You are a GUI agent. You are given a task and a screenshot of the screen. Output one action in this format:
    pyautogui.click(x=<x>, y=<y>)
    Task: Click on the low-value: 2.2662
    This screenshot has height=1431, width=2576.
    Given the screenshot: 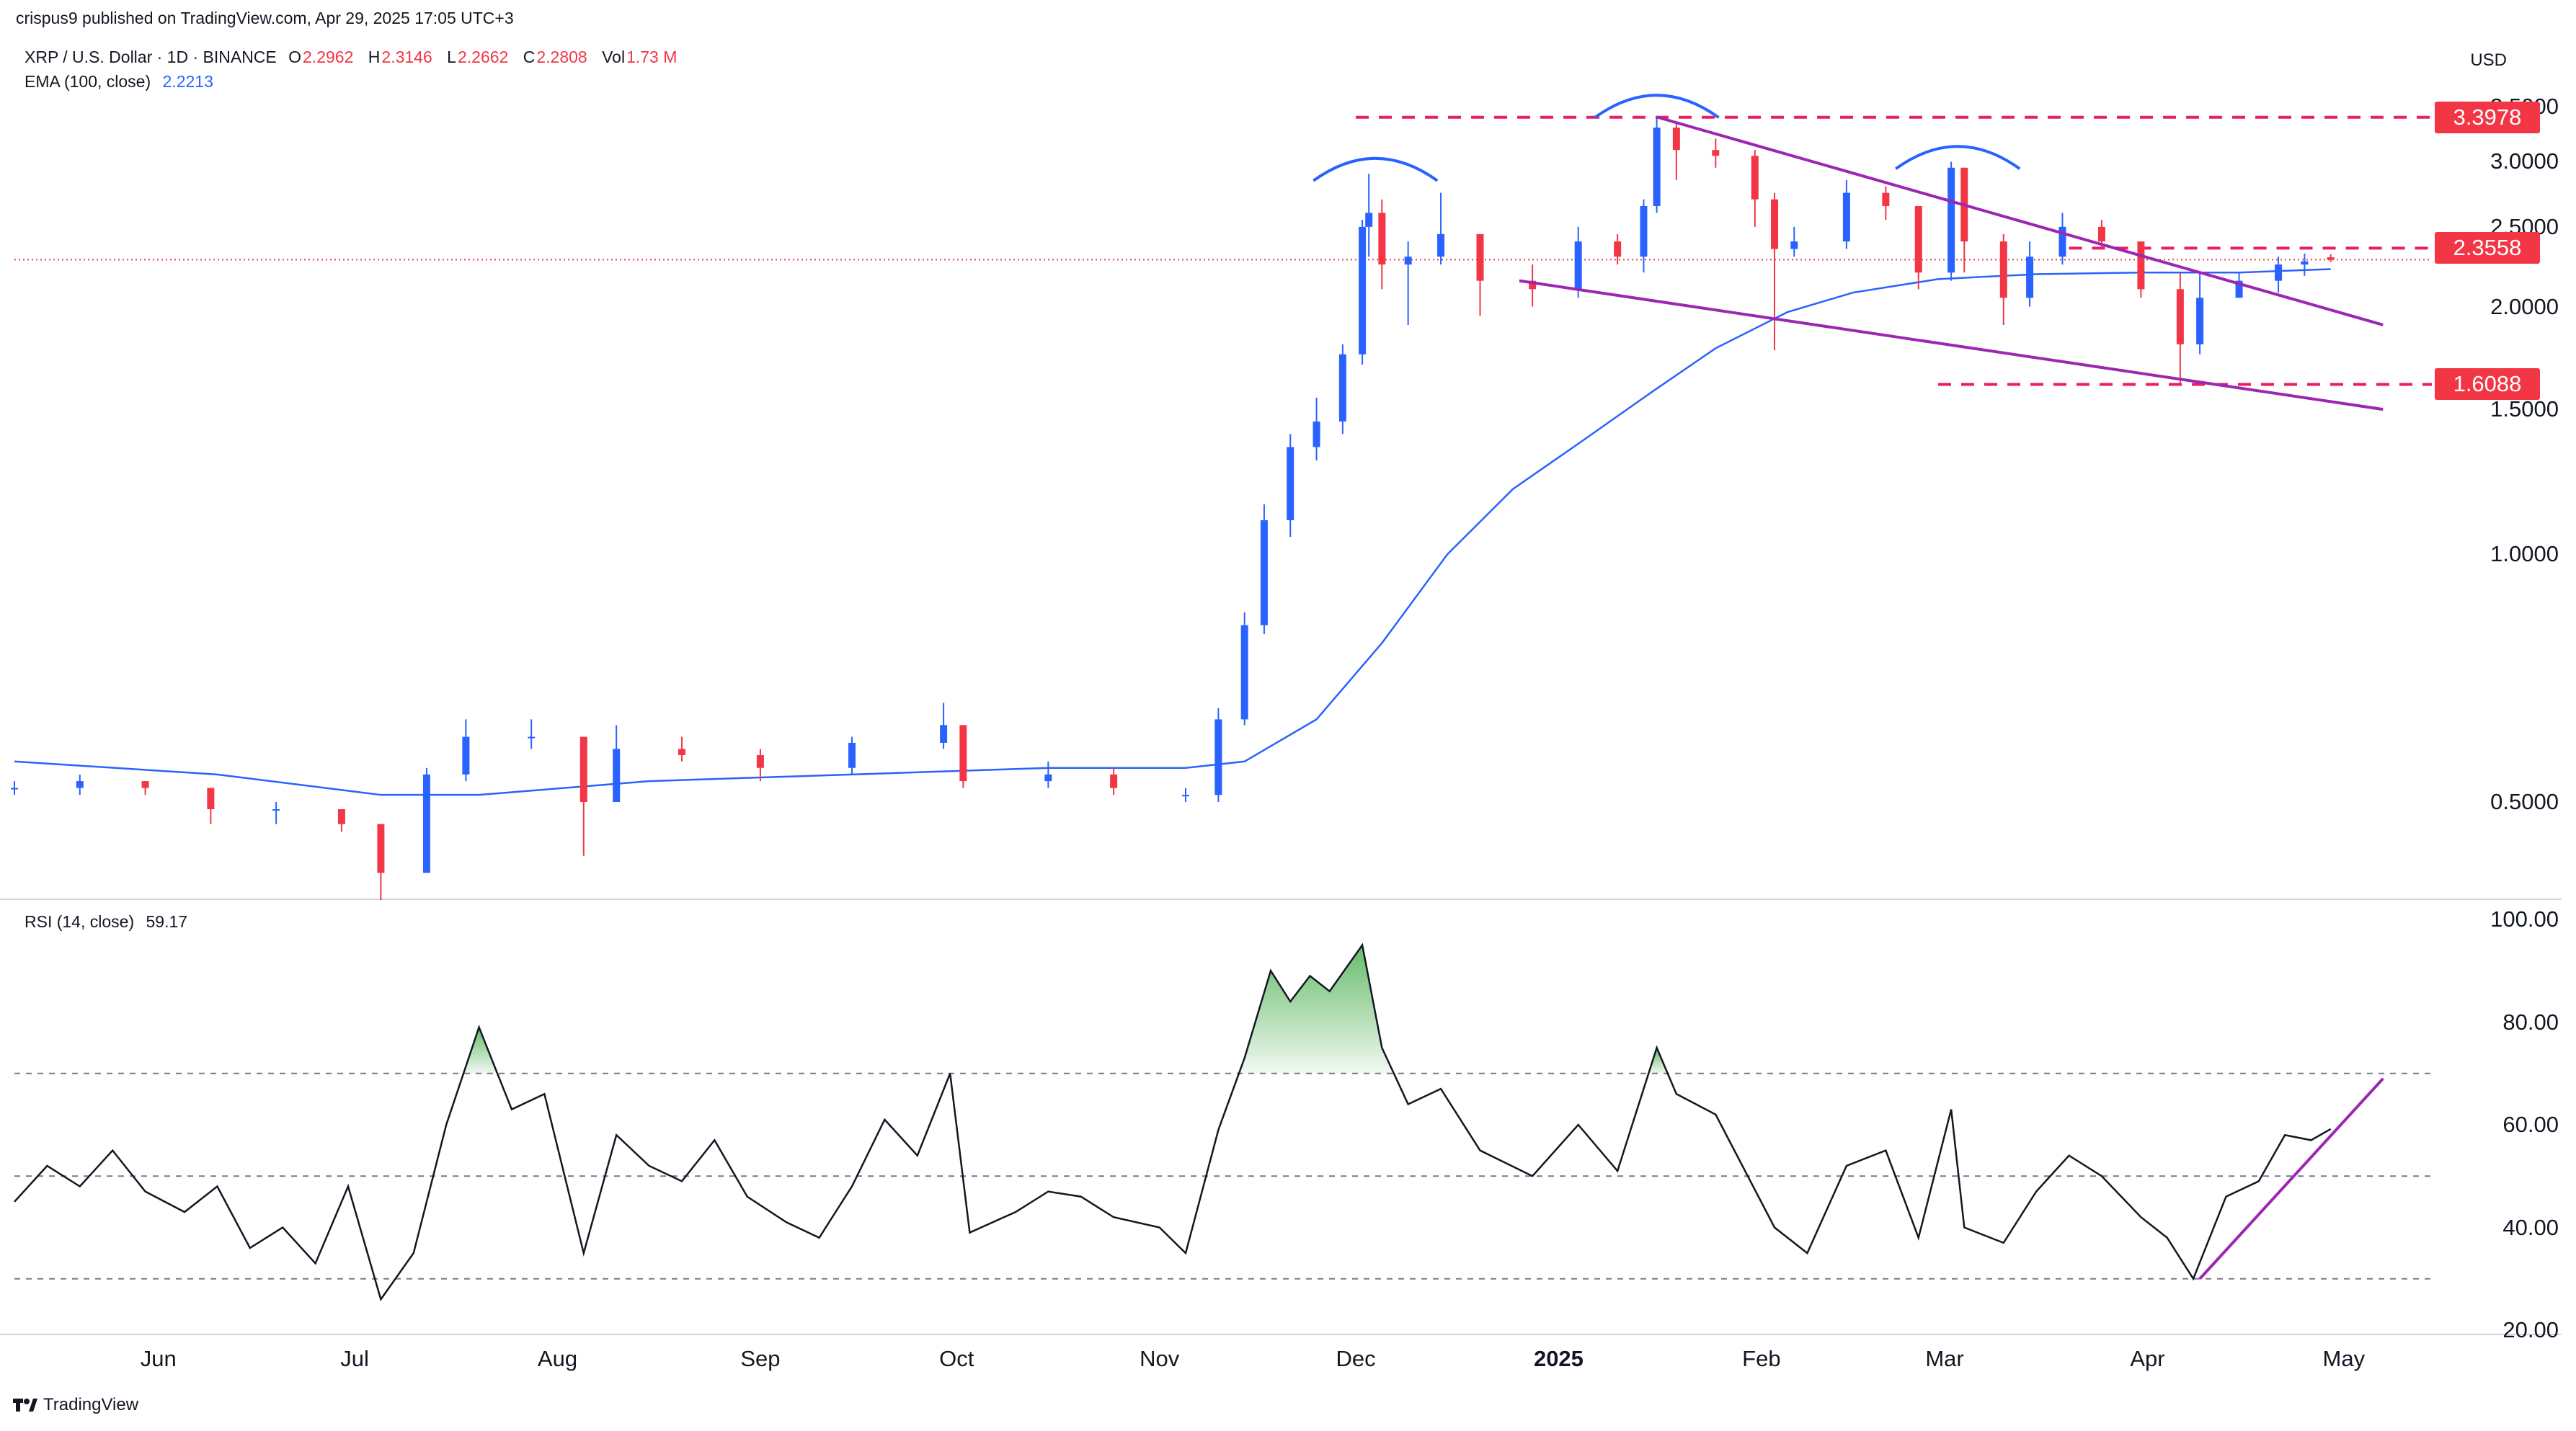 What is the action you would take?
    pyautogui.click(x=483, y=57)
    